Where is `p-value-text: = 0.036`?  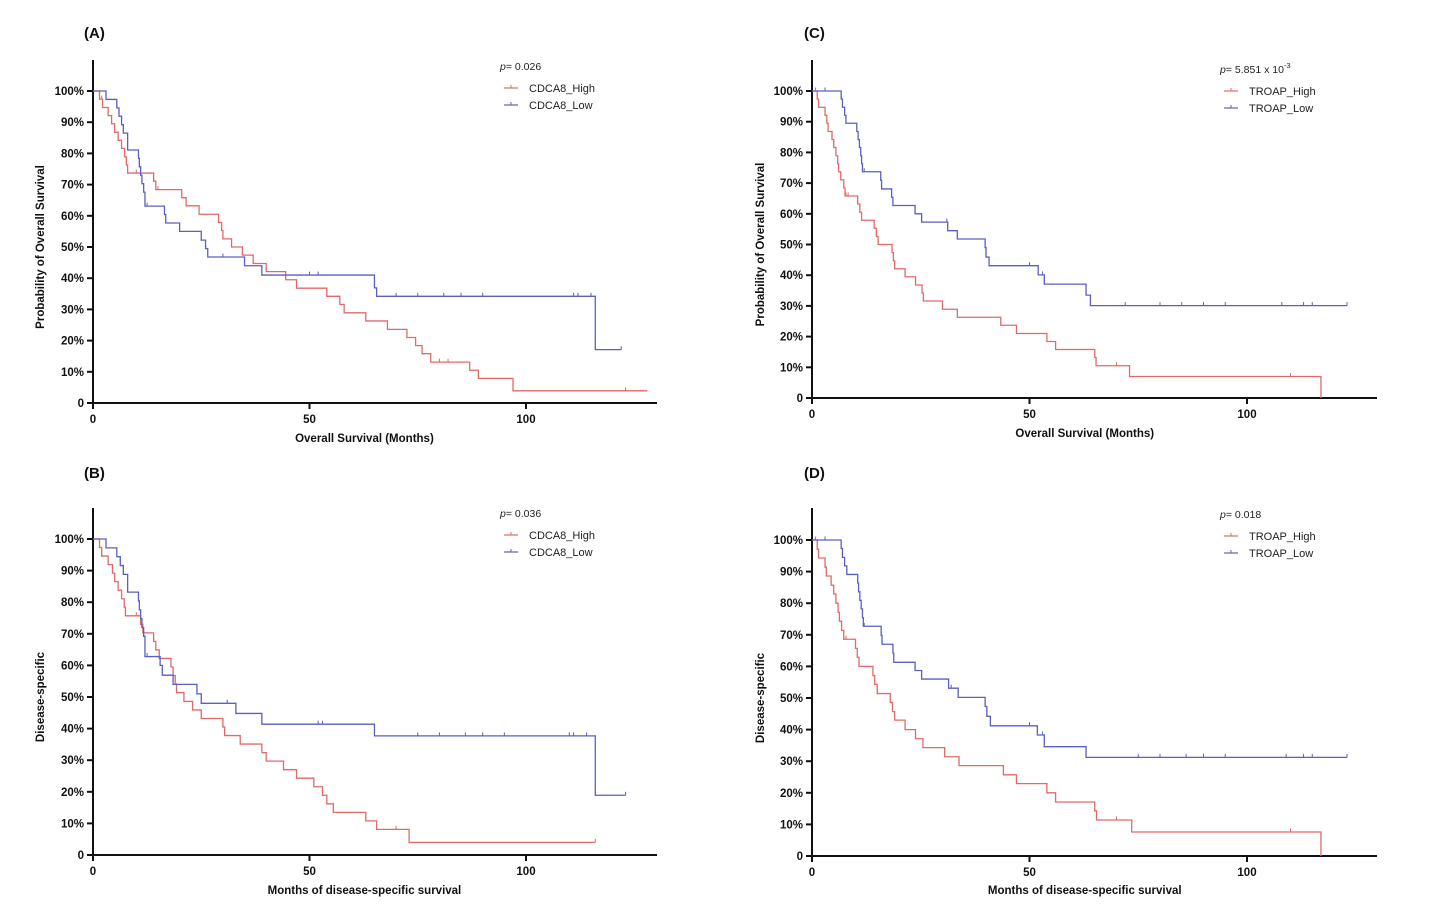 p-value-text: = 0.036 is located at coordinates (523, 514).